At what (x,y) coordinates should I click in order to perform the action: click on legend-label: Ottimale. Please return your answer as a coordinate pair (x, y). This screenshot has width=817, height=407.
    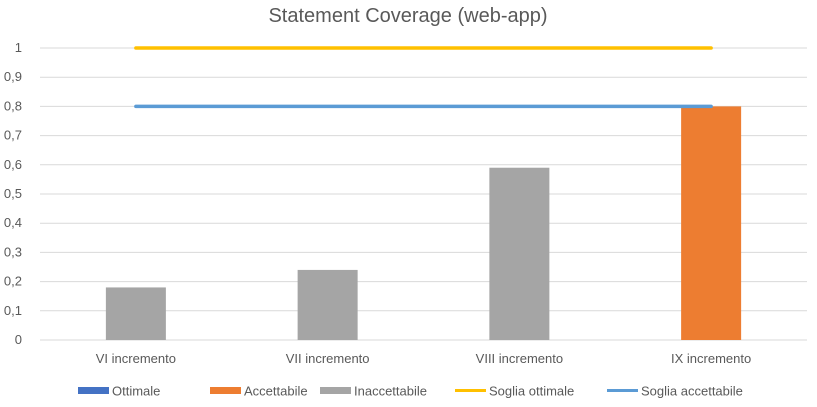
    Looking at the image, I should click on (136, 391).